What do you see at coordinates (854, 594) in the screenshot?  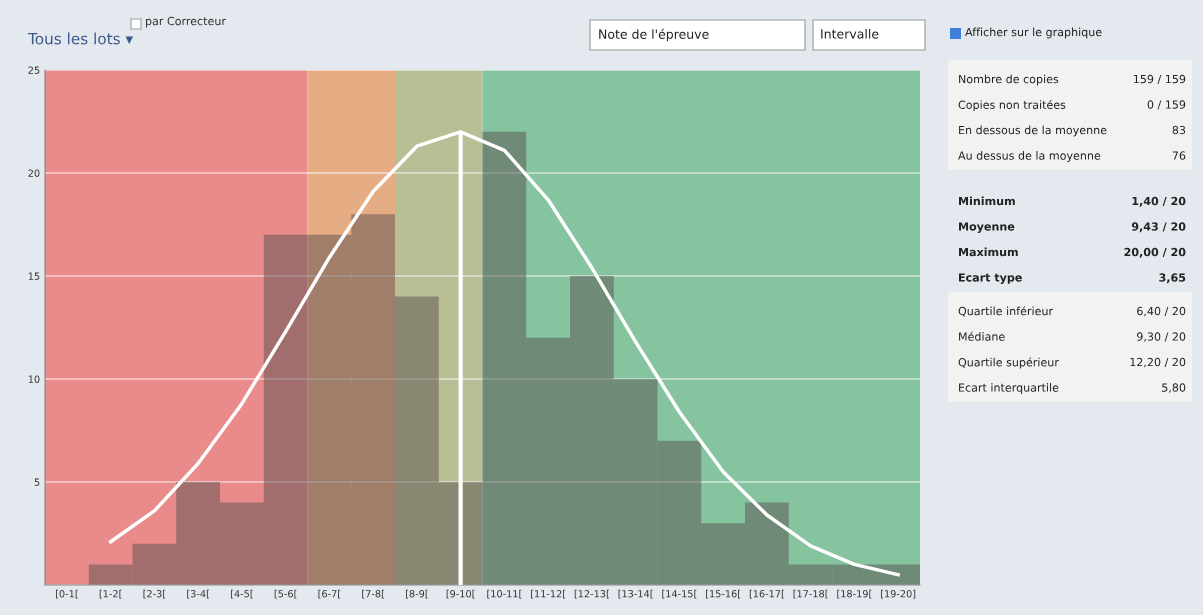 I see `x-tick-label: [18-19[` at bounding box center [854, 594].